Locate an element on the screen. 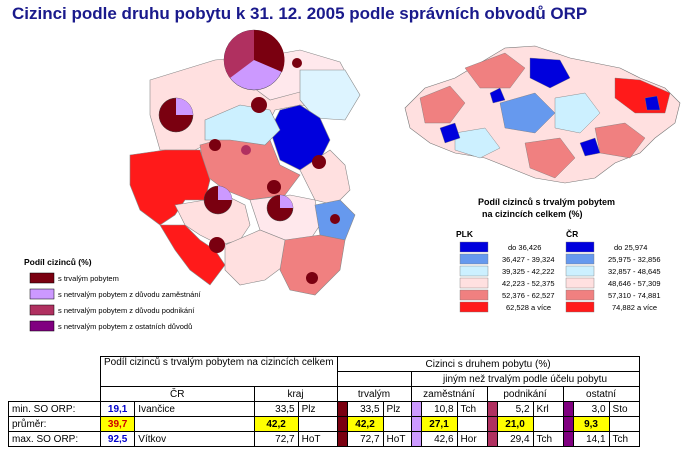  left-legend-item-2: s netrvalým pobytem z důvodu podnikání is located at coordinates (112, 310).